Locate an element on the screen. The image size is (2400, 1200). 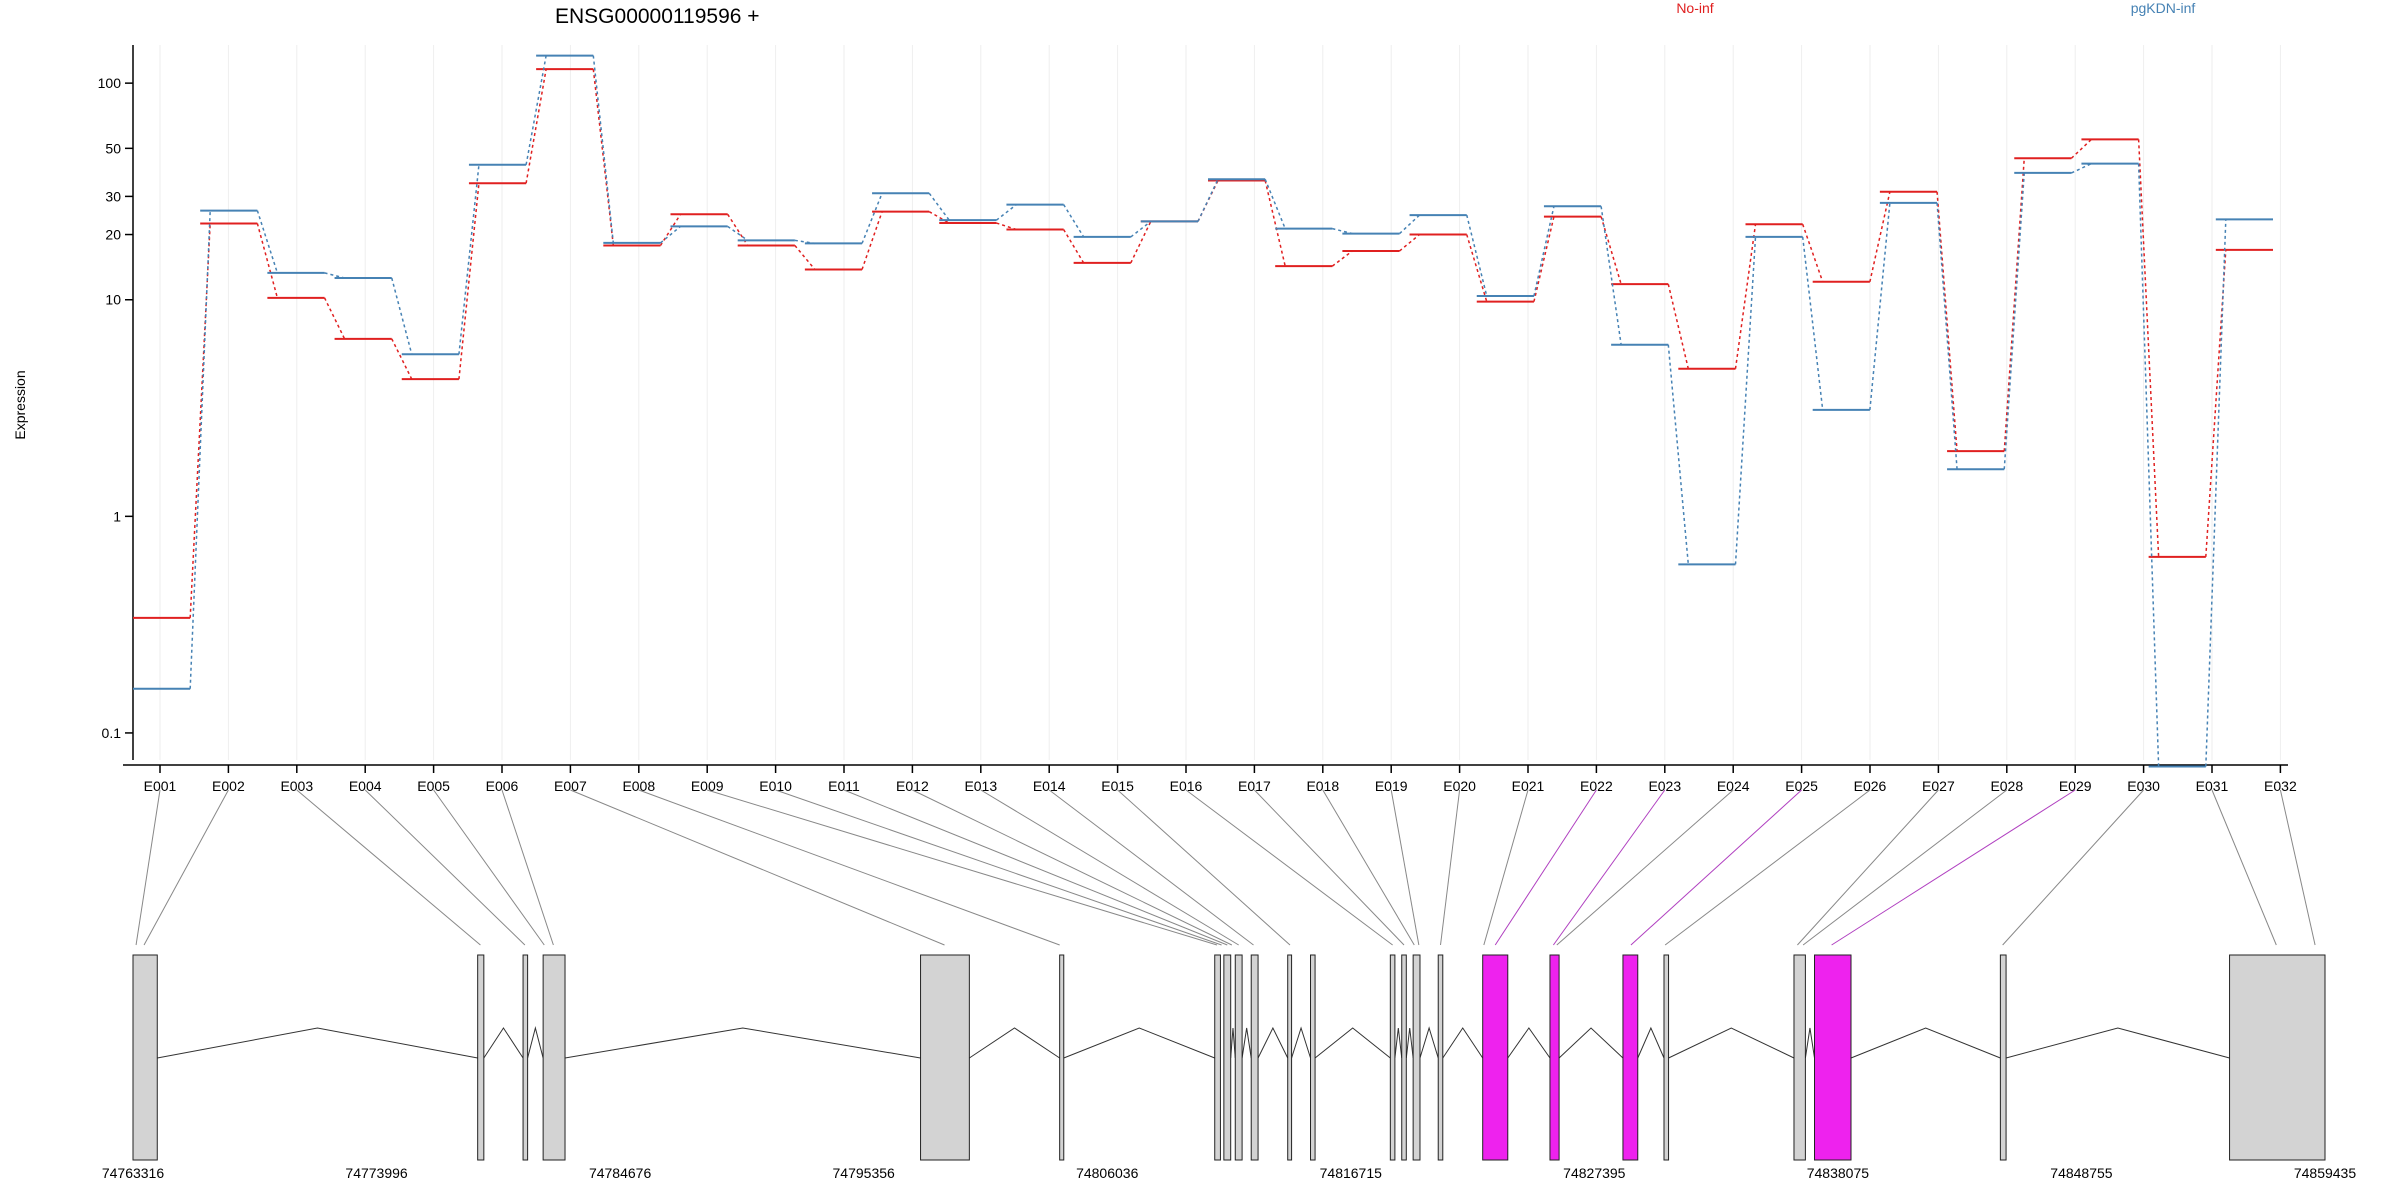
x-tick-label: E027 is located at coordinates (1938, 786).